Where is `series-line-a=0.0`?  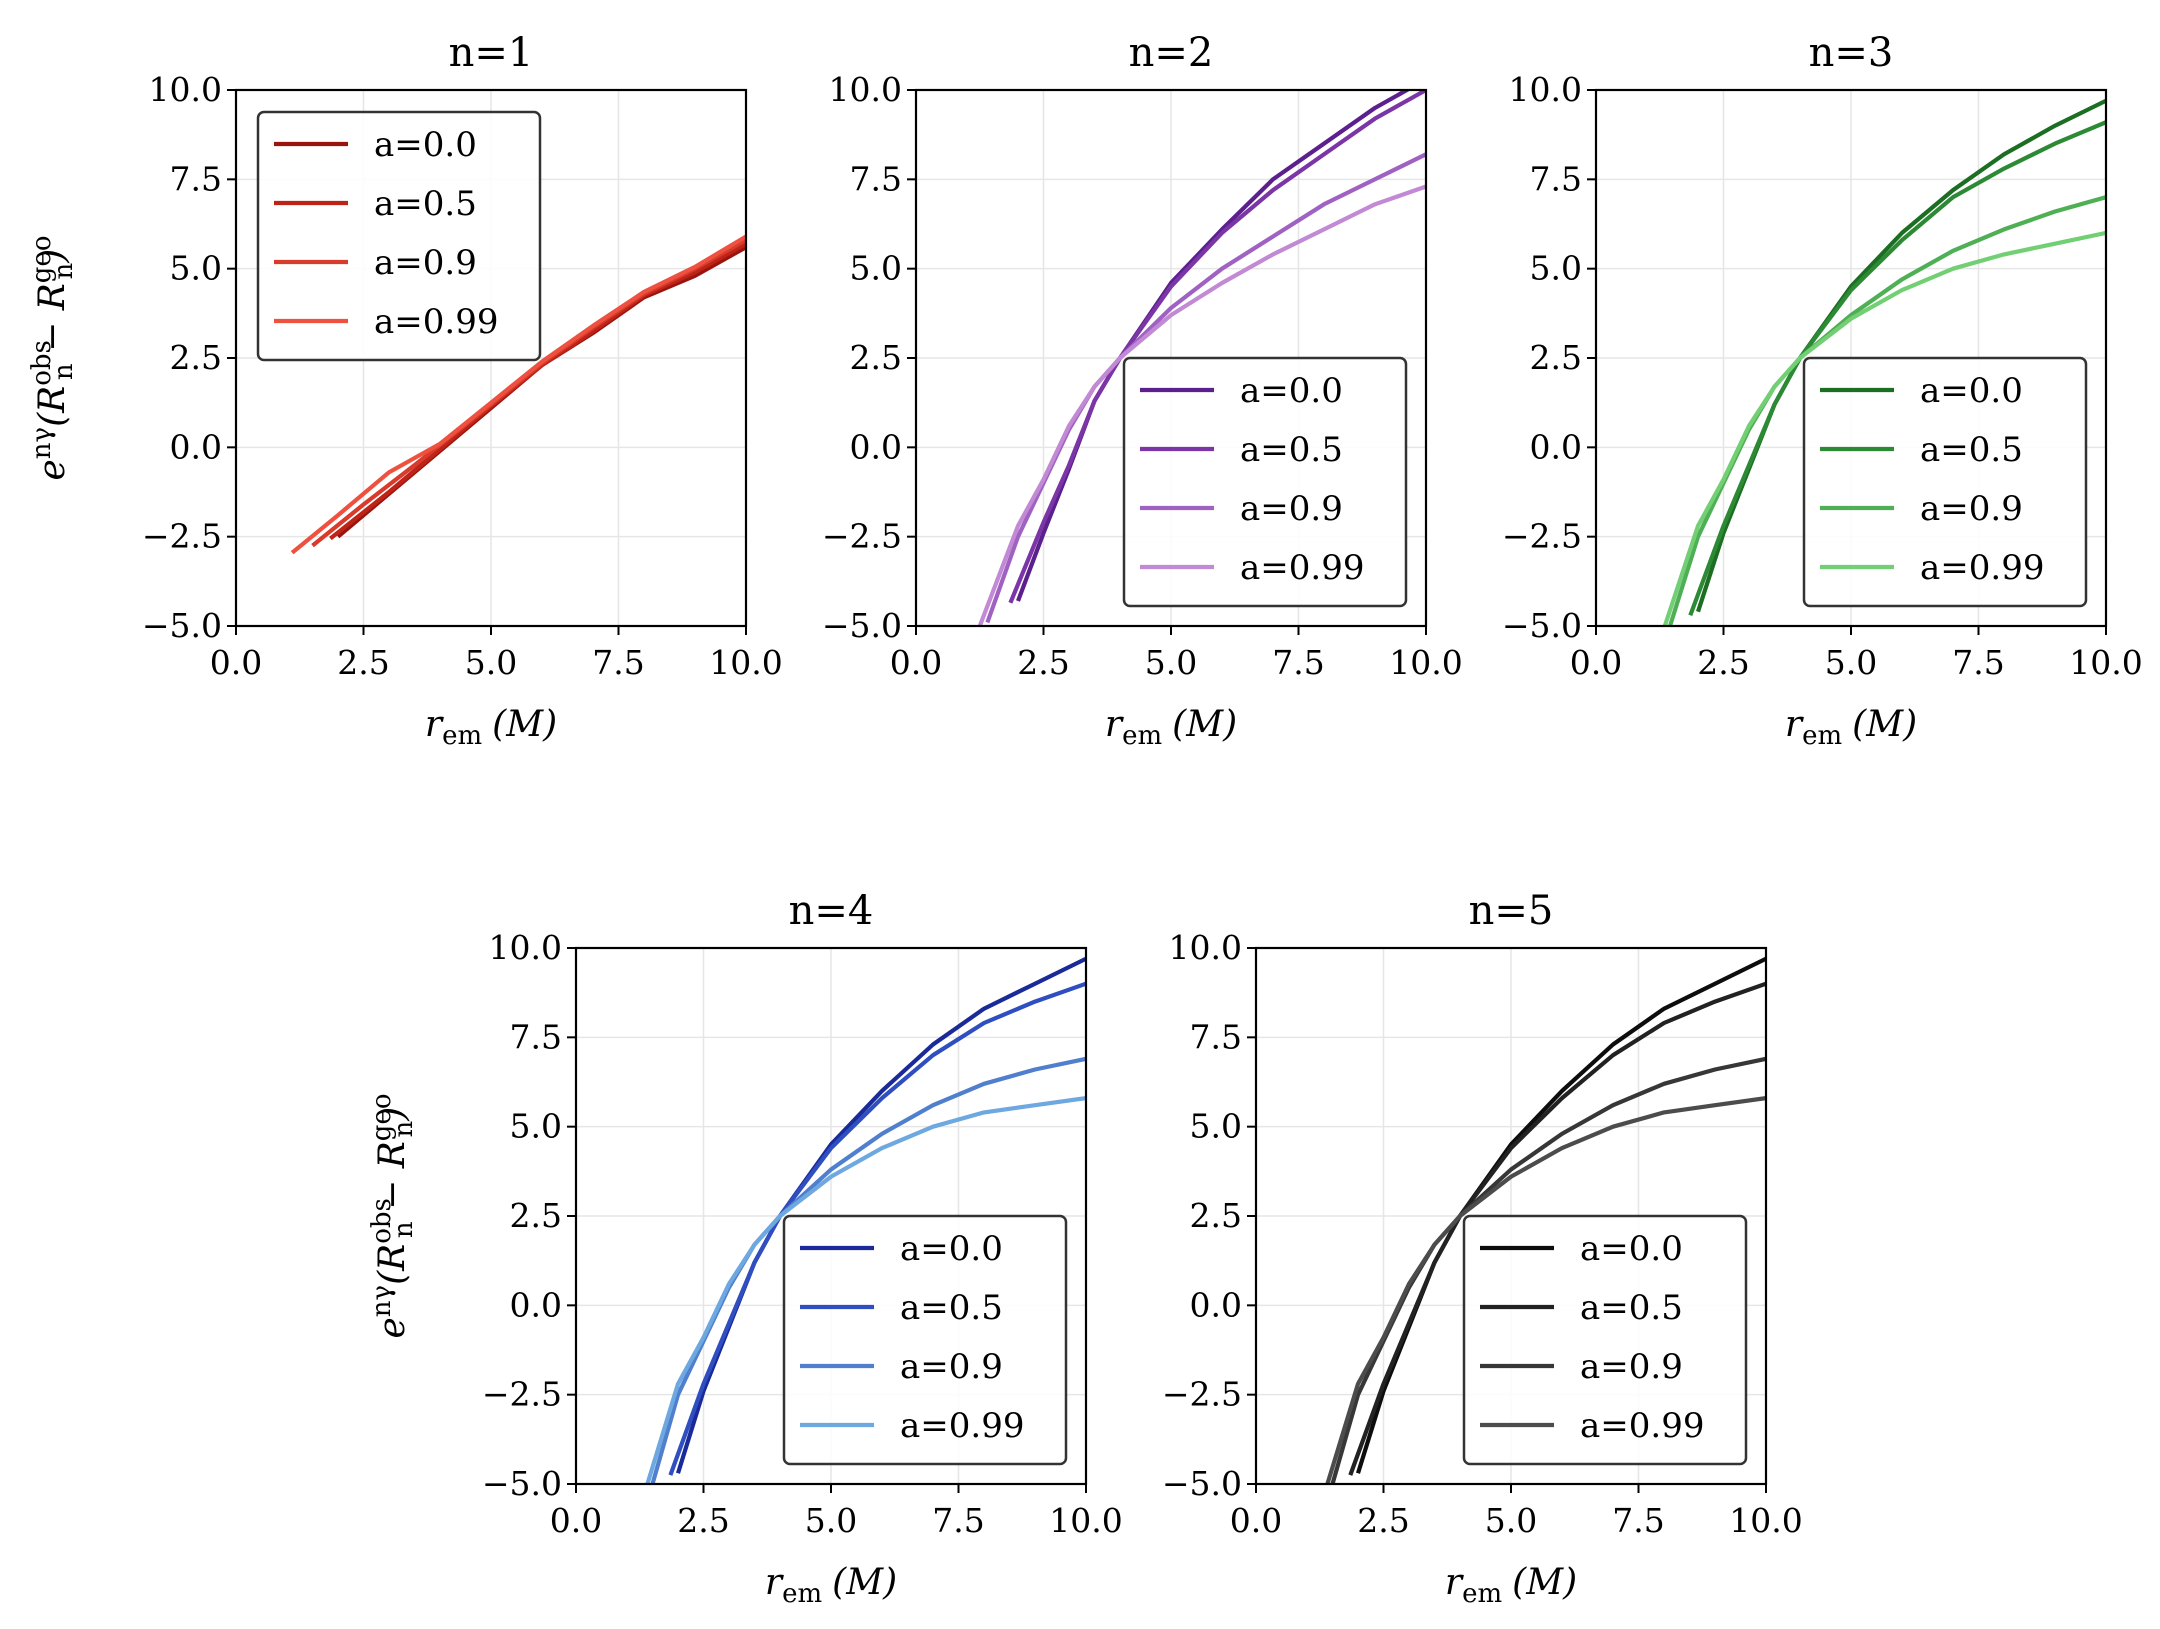
series-line-a=0.0 is located at coordinates (1214, 346).